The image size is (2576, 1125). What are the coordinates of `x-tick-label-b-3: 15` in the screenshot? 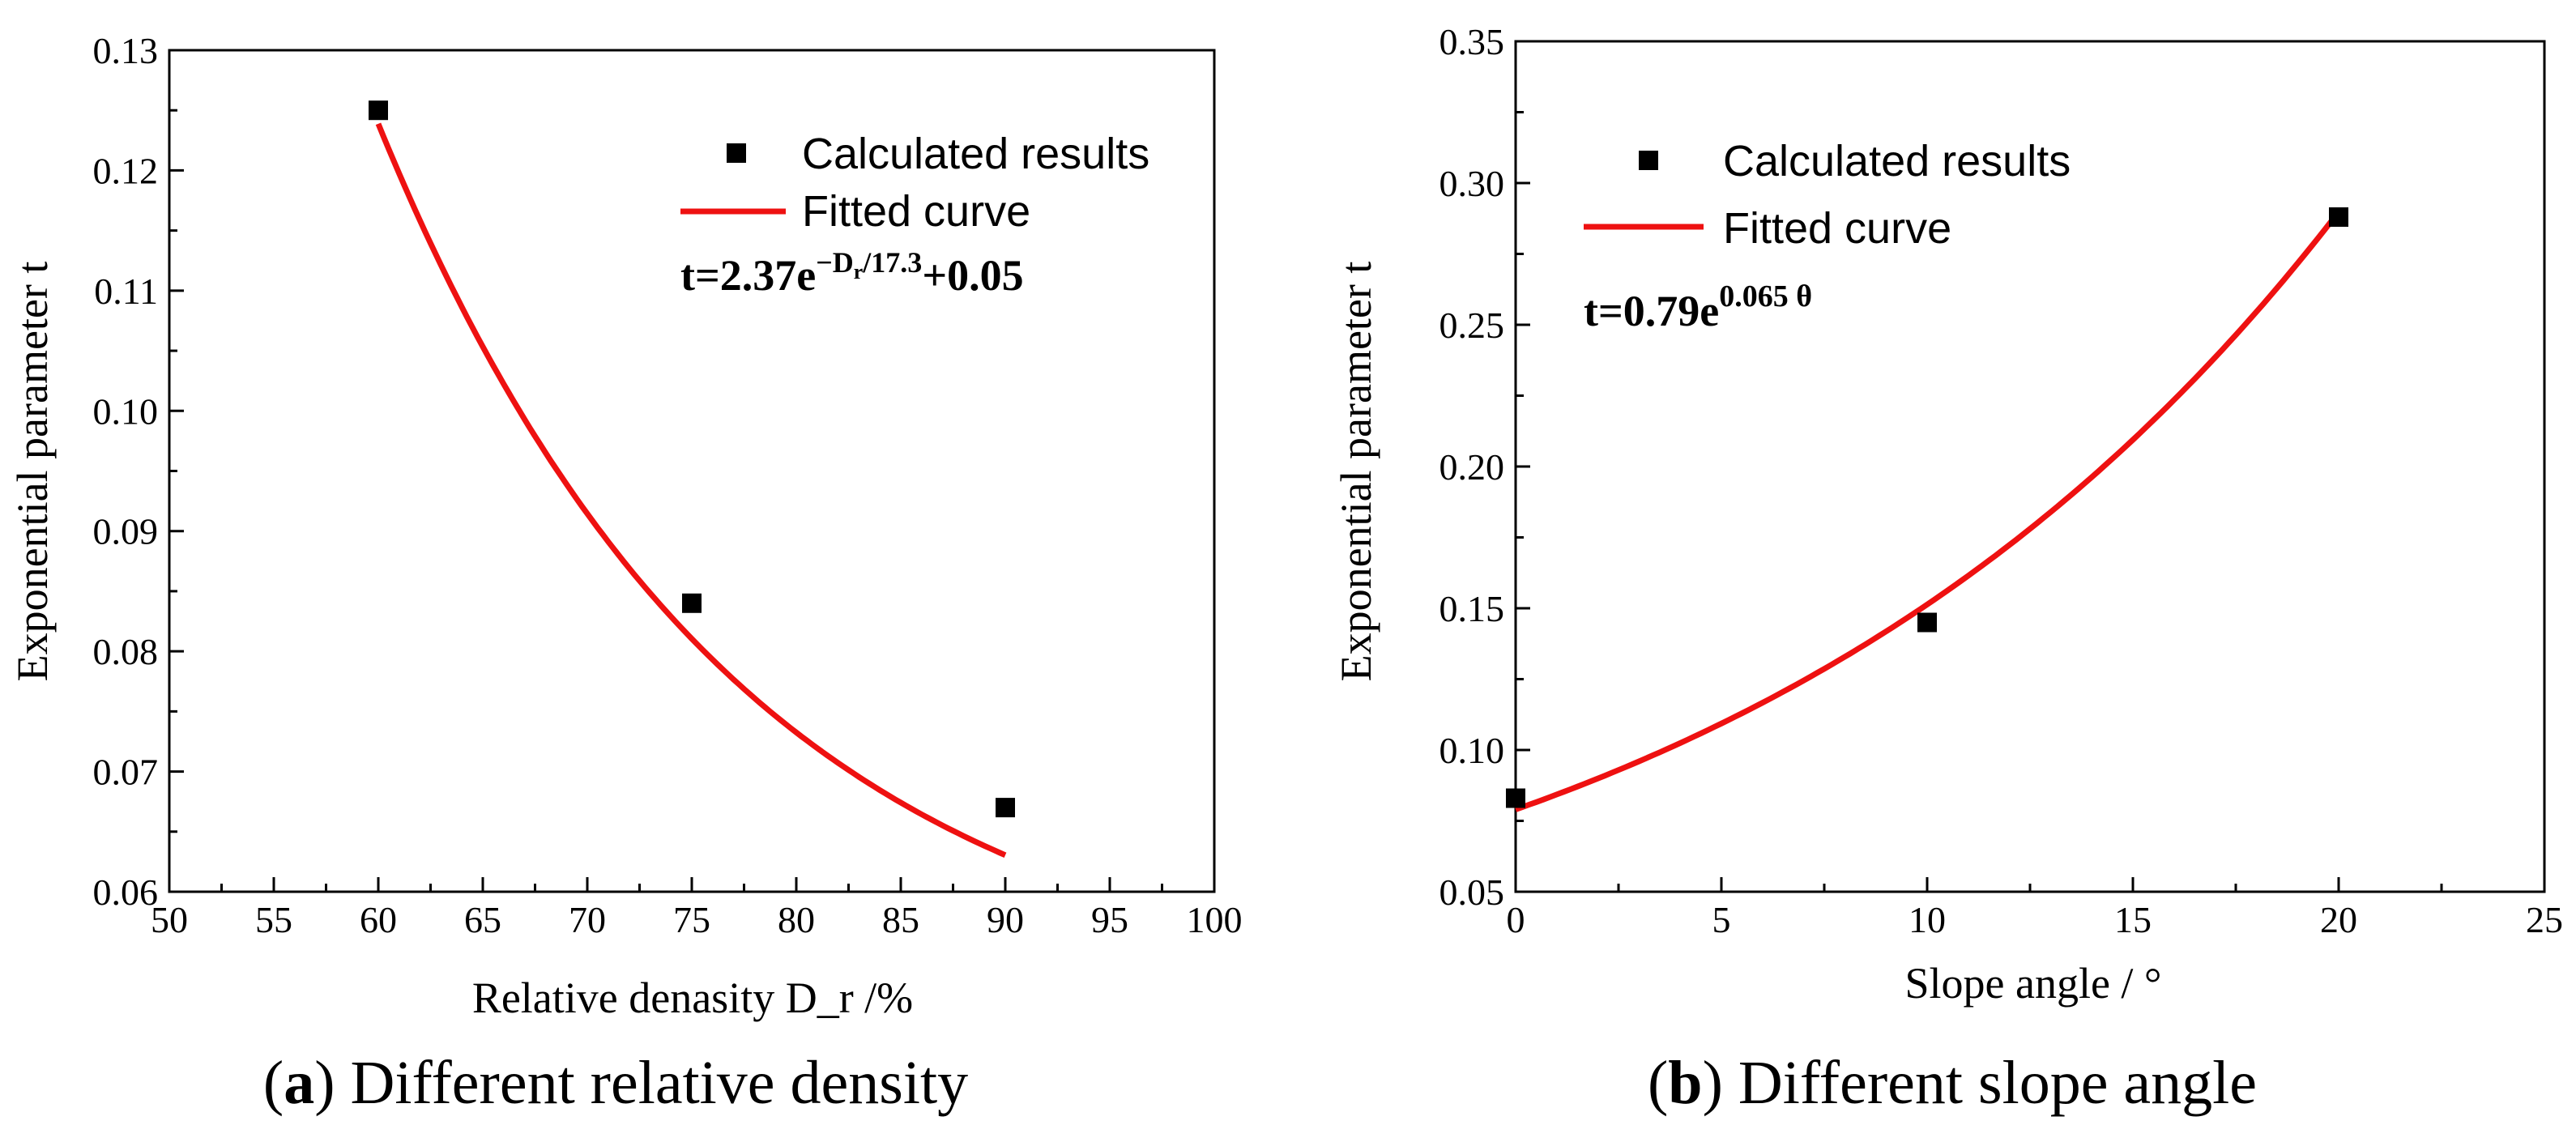 It's located at (2133, 919).